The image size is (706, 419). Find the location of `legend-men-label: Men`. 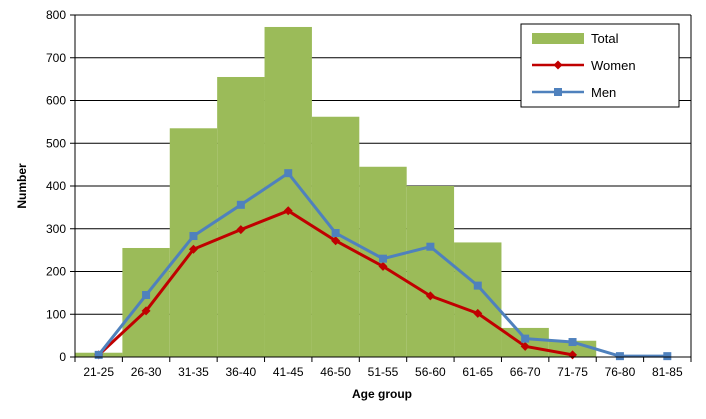

legend-men-label: Men is located at coordinates (603, 92).